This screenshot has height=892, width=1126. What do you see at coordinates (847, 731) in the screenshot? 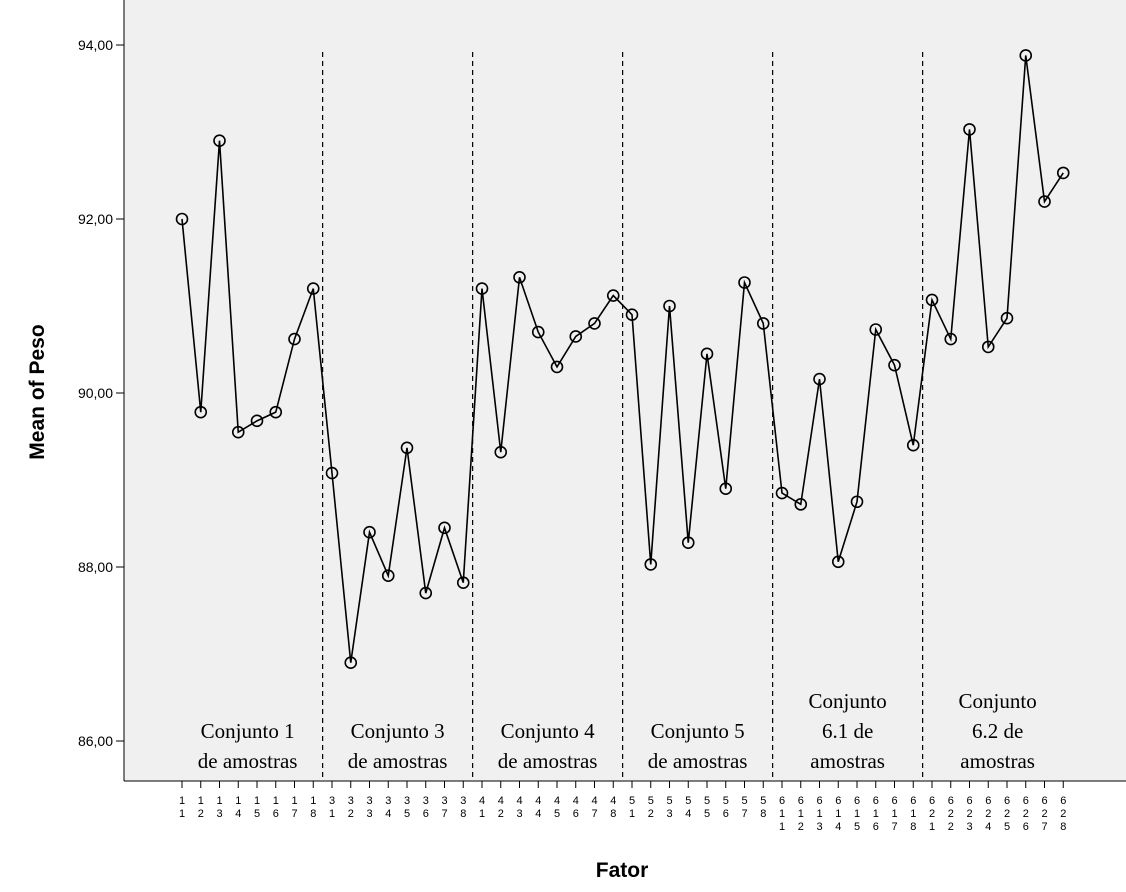
I see `group-label: 6.1 de` at bounding box center [847, 731].